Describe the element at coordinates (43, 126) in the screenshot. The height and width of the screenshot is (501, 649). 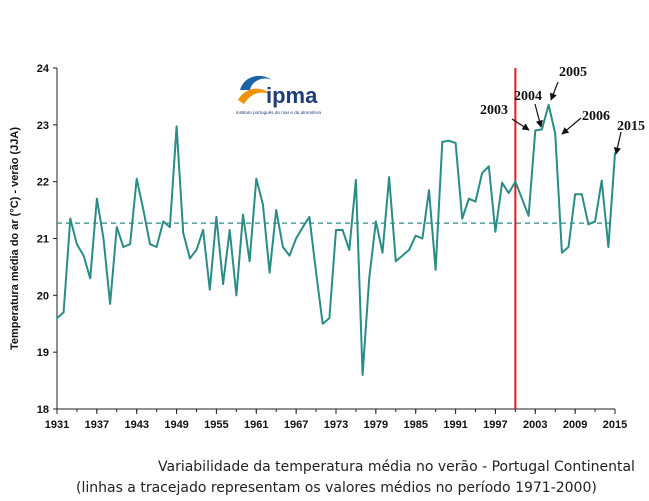
I see `y-tick-label: 23` at that location.